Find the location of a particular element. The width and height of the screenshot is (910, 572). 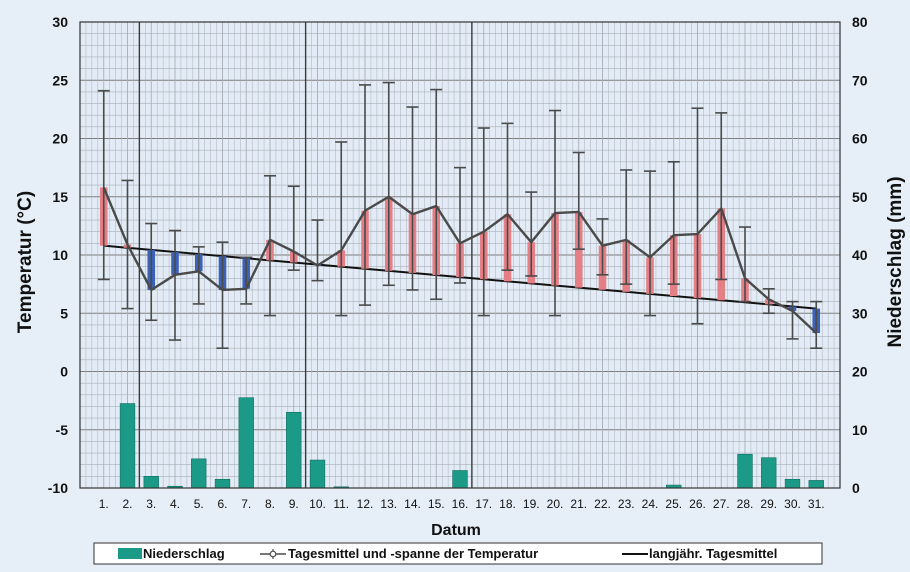

legend-temp-label: Tagesmittel und -spanne der Temperatur is located at coordinates (413, 553).